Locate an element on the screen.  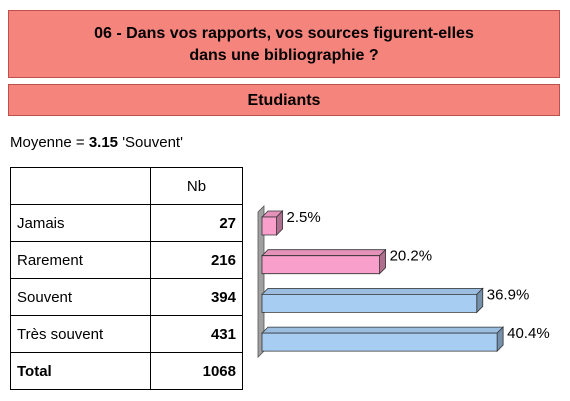
label-cell: Rarement is located at coordinates (80, 260).